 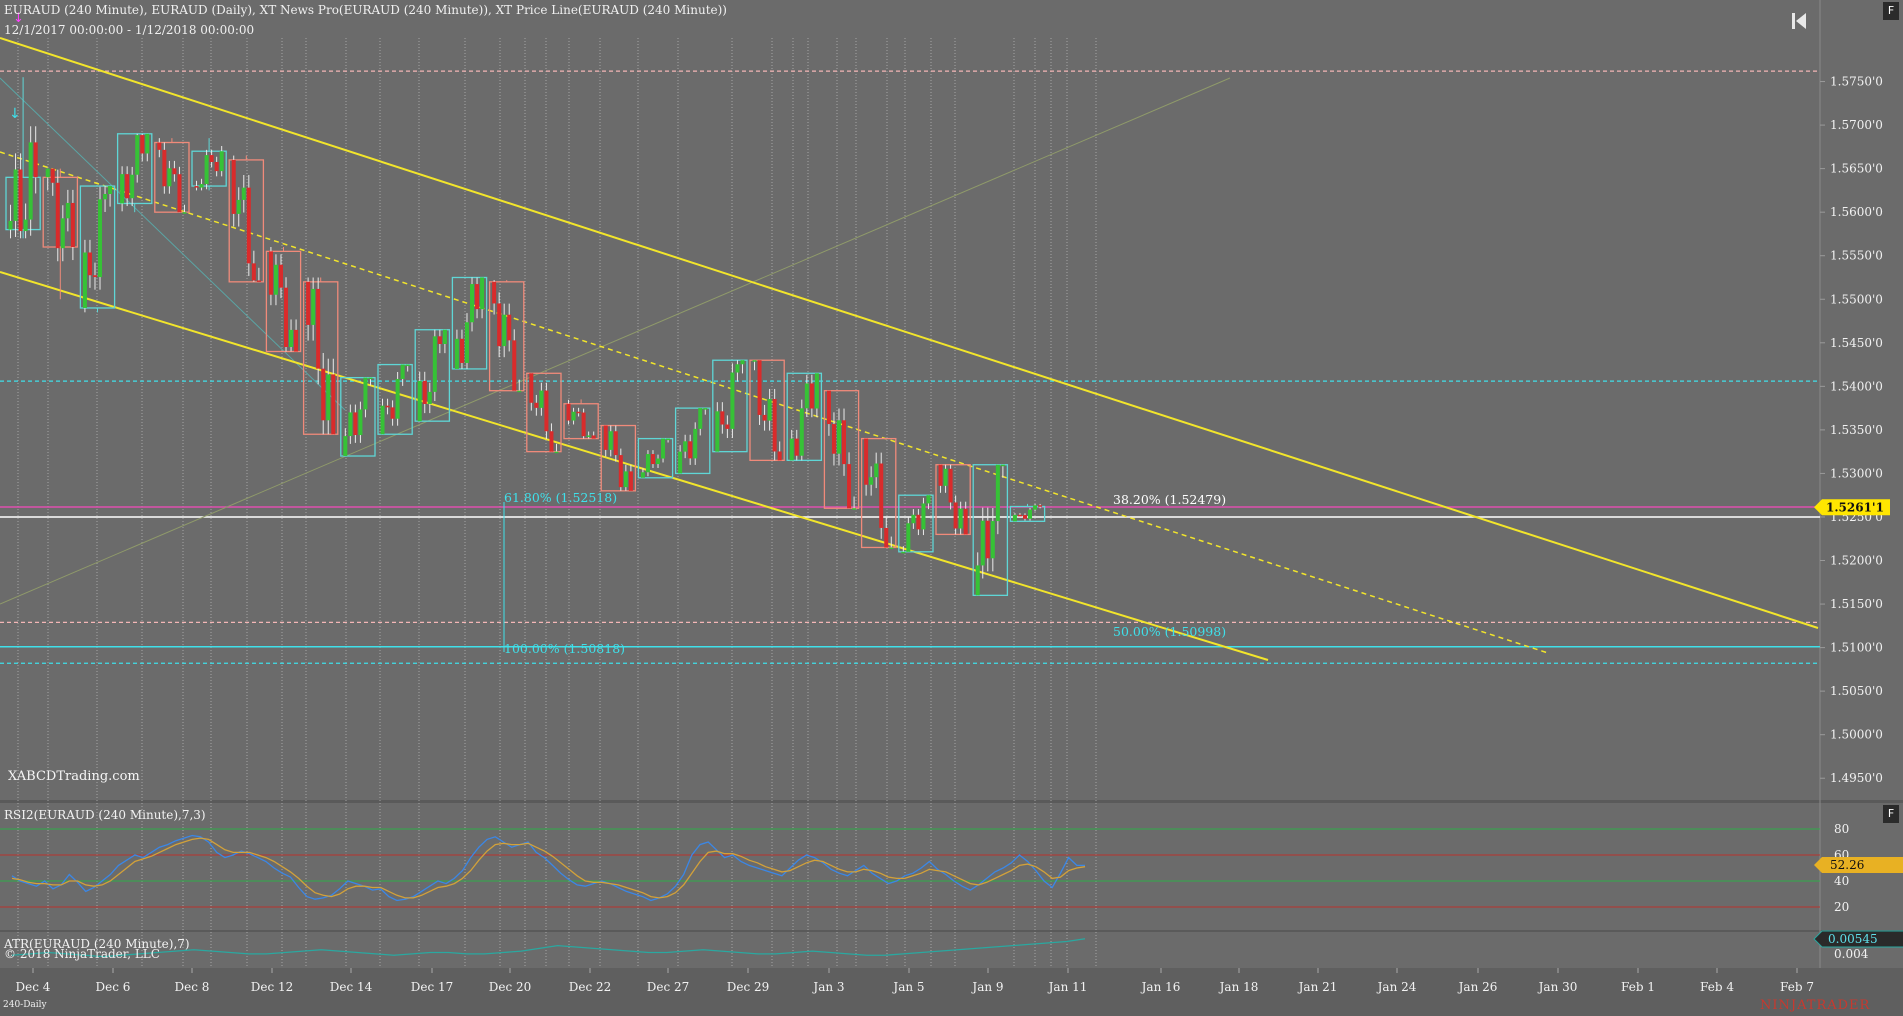 What do you see at coordinates (548, 948) in the screenshot?
I see `atr-series-line` at bounding box center [548, 948].